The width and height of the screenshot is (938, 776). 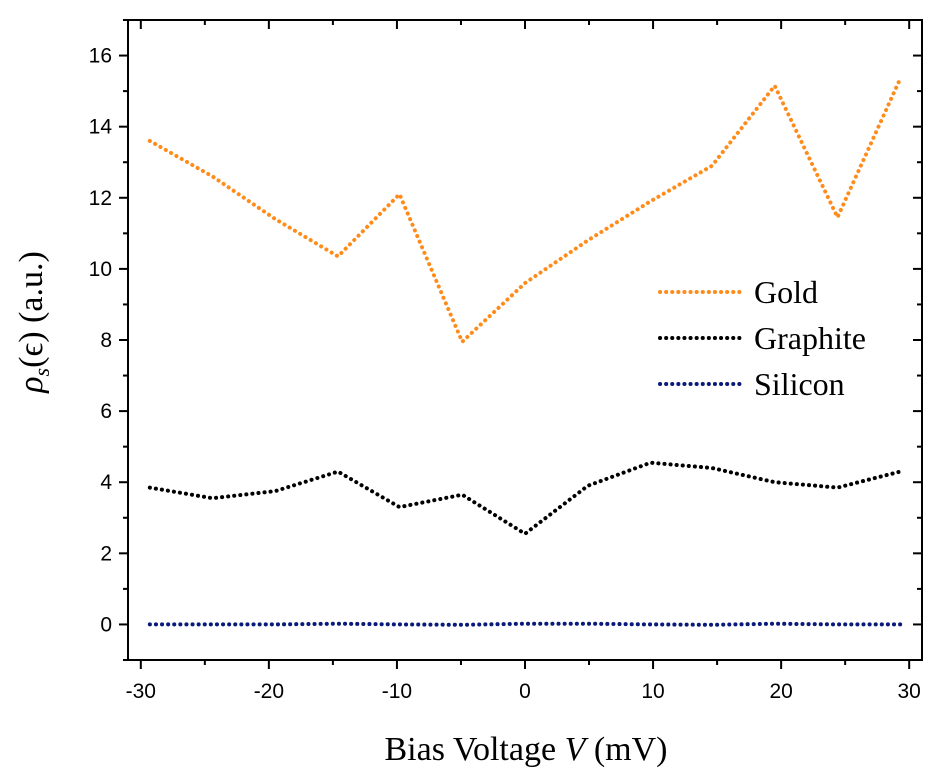 What do you see at coordinates (141, 691) in the screenshot?
I see `x-tick-label: -30` at bounding box center [141, 691].